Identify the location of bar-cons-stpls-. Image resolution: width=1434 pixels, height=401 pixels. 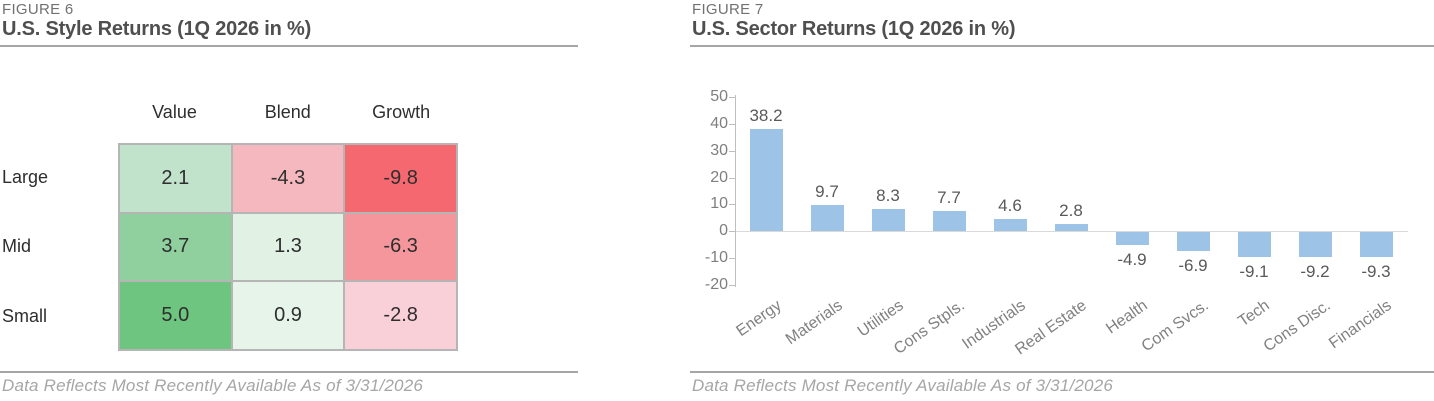
(949, 221).